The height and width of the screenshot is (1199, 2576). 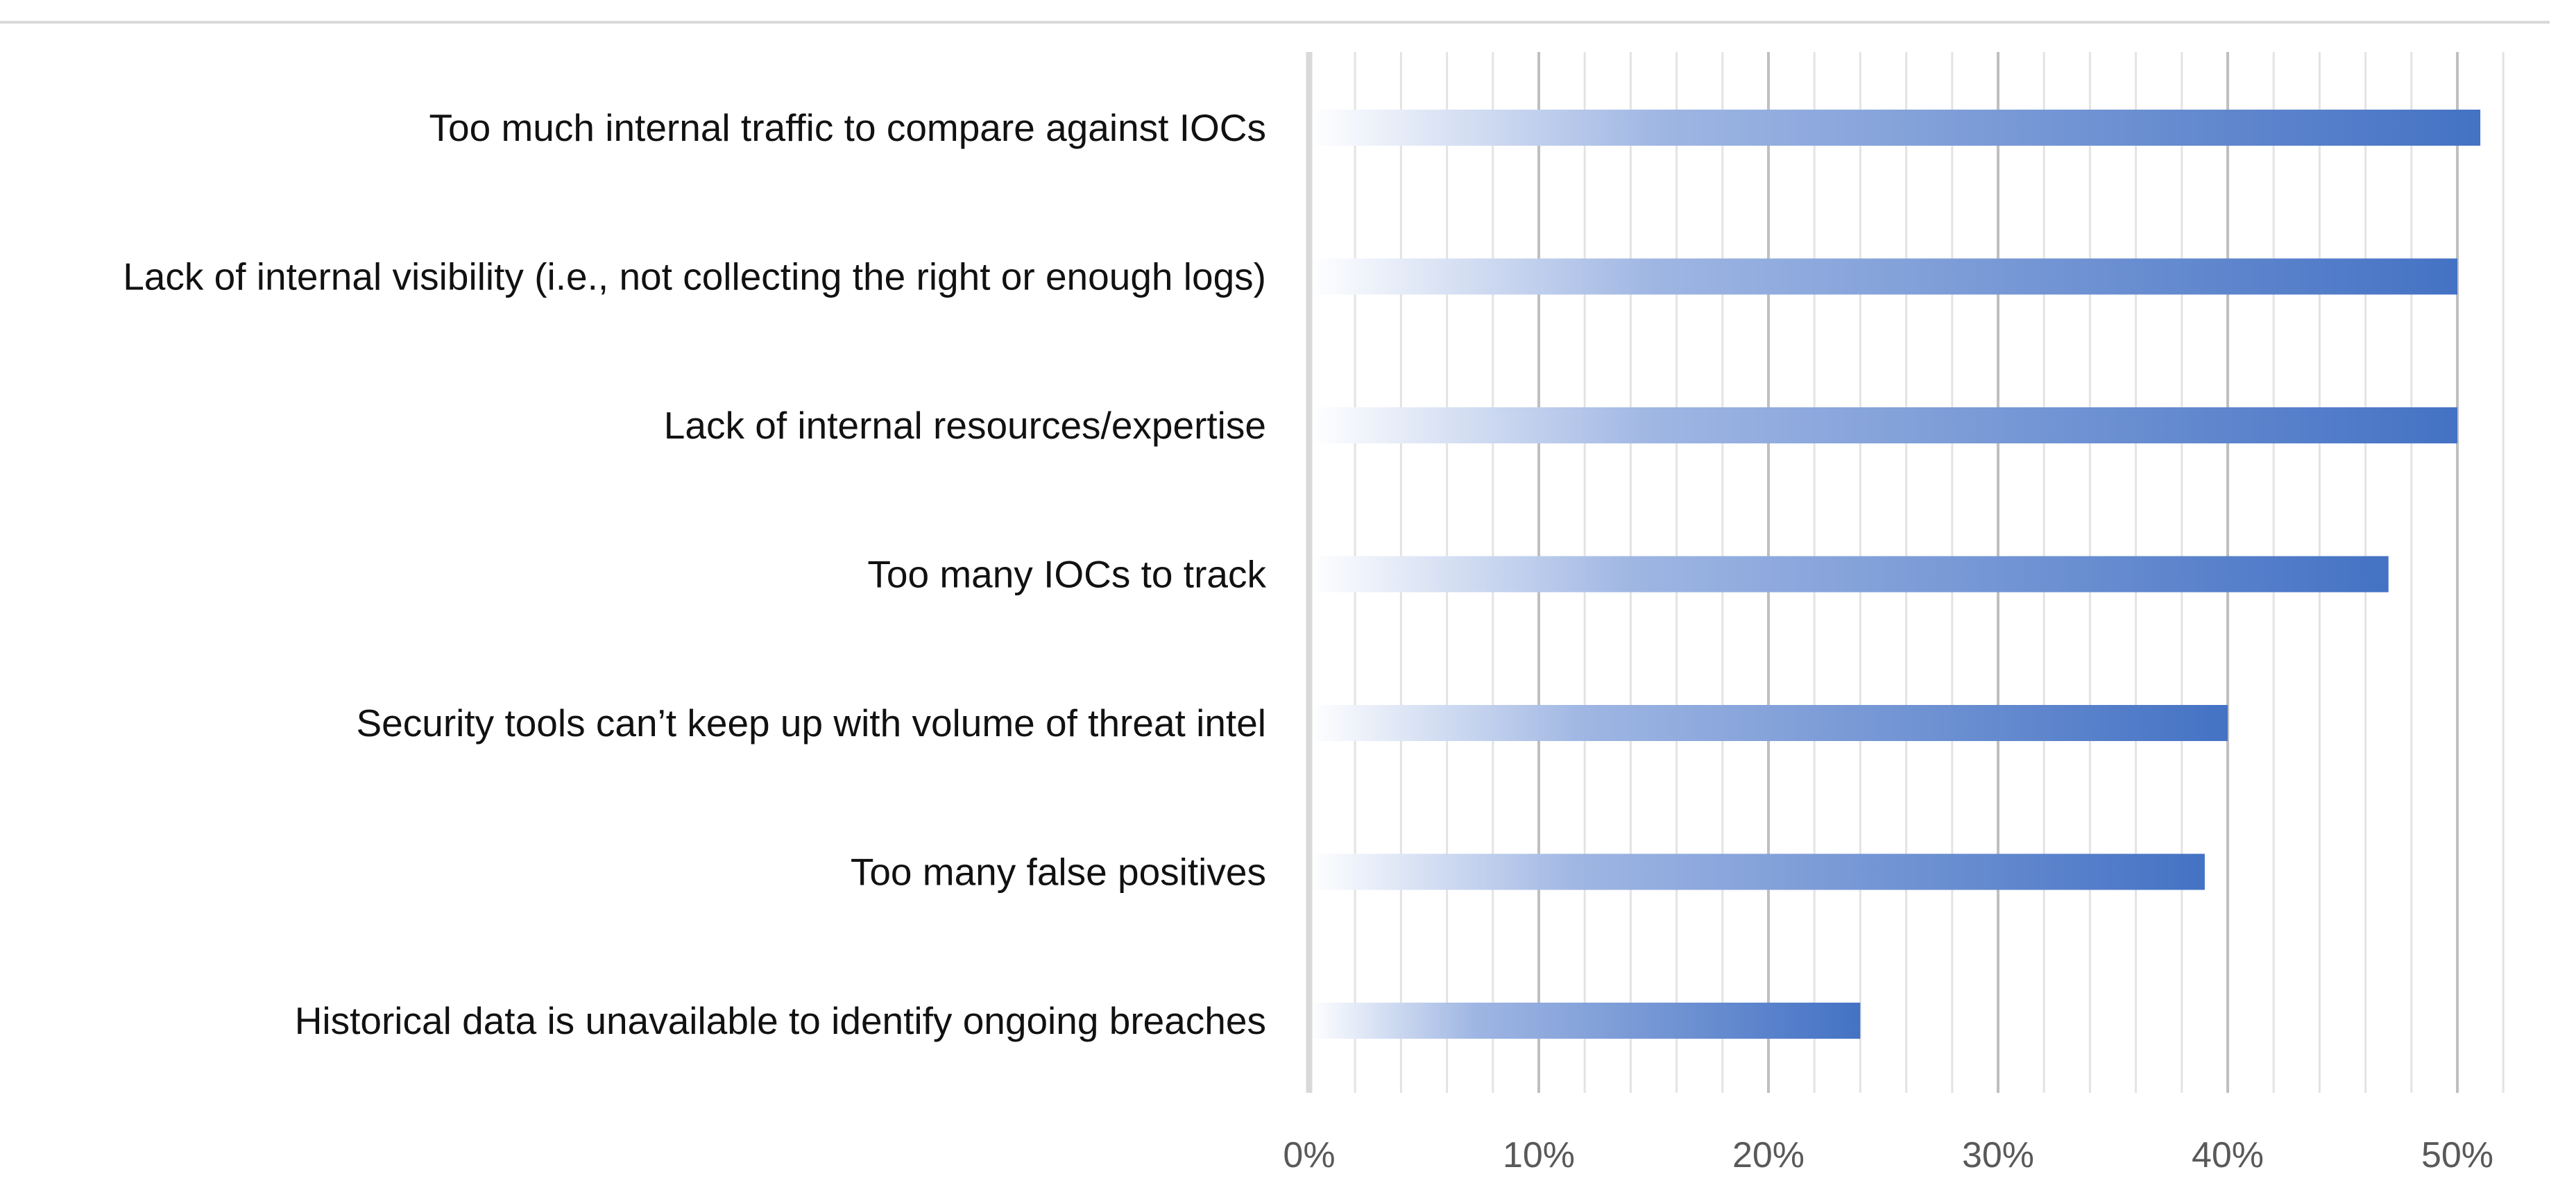 I want to click on x-tick-label: 20%, so click(x=1768, y=1155).